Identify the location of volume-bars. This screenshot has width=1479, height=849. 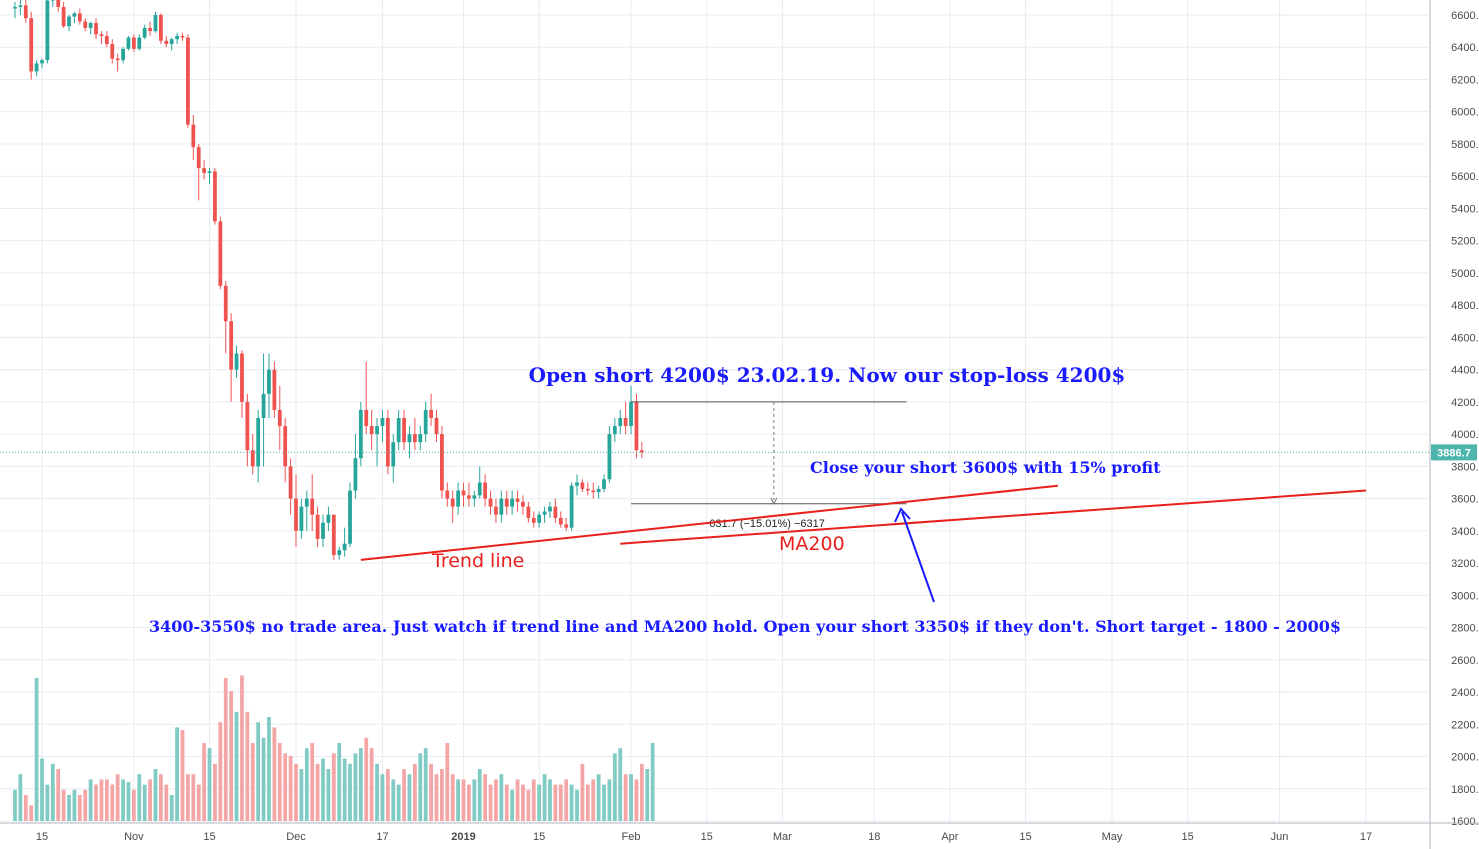
(334, 748).